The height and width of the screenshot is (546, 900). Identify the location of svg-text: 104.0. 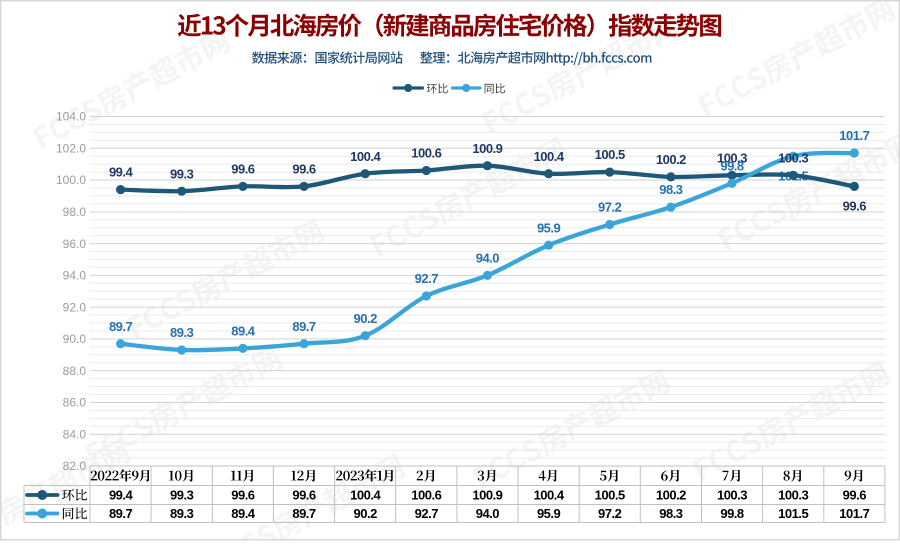
(71, 117).